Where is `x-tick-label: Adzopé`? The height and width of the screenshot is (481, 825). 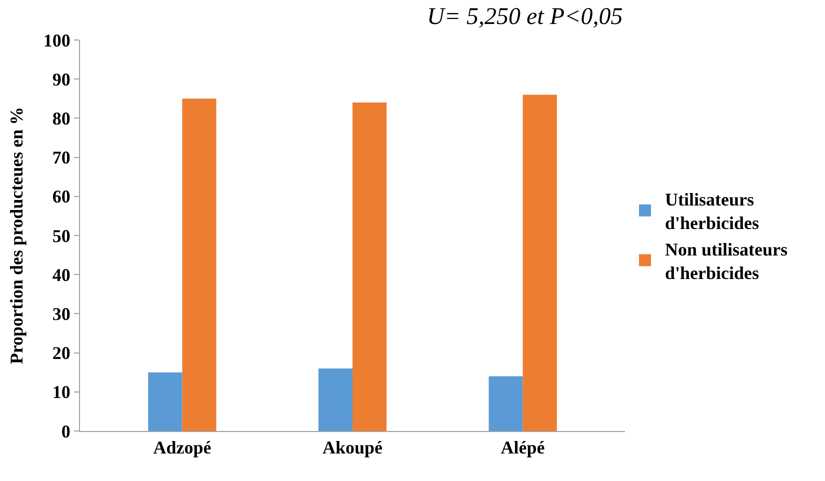 x-tick-label: Adzopé is located at coordinates (182, 448).